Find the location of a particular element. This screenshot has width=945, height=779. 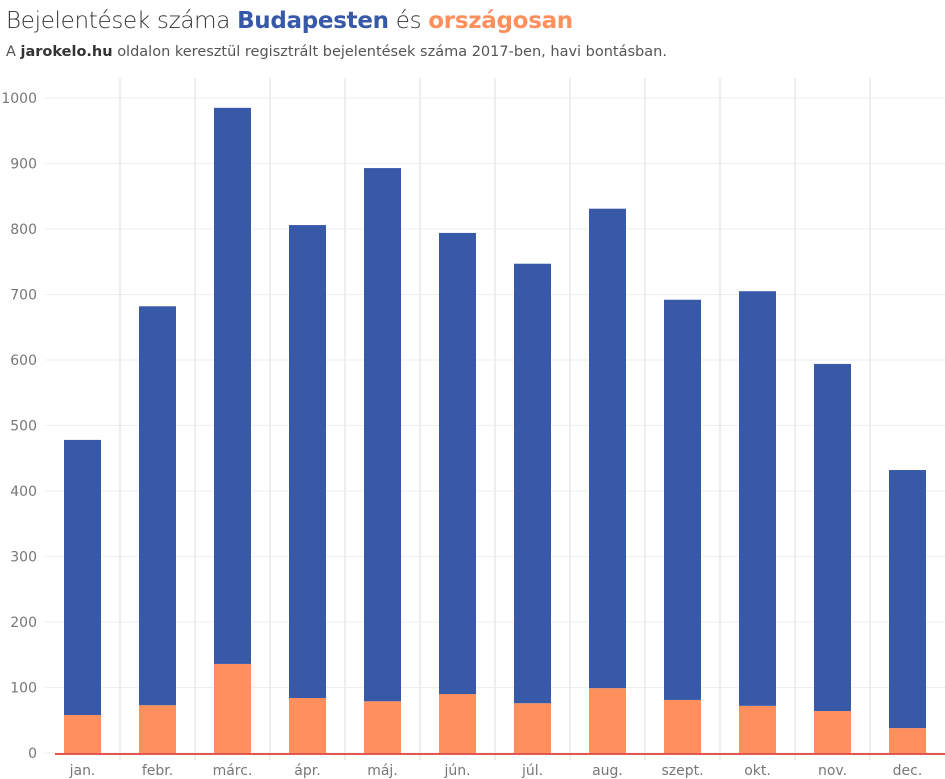

subtitle-prefix: A is located at coordinates (11, 52).